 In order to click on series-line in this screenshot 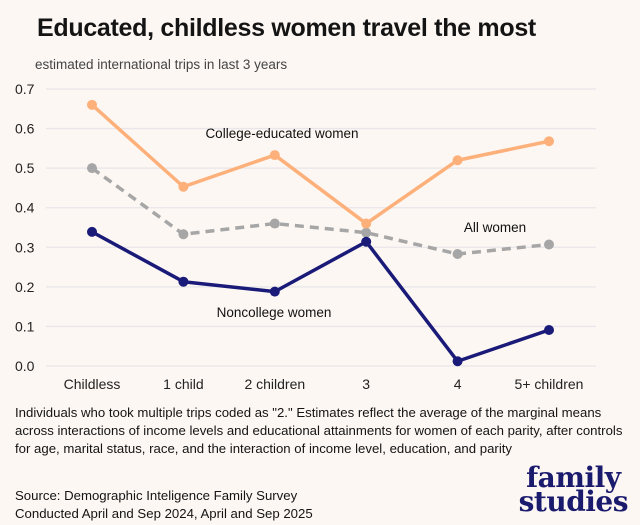, I will do `click(320, 211)`.